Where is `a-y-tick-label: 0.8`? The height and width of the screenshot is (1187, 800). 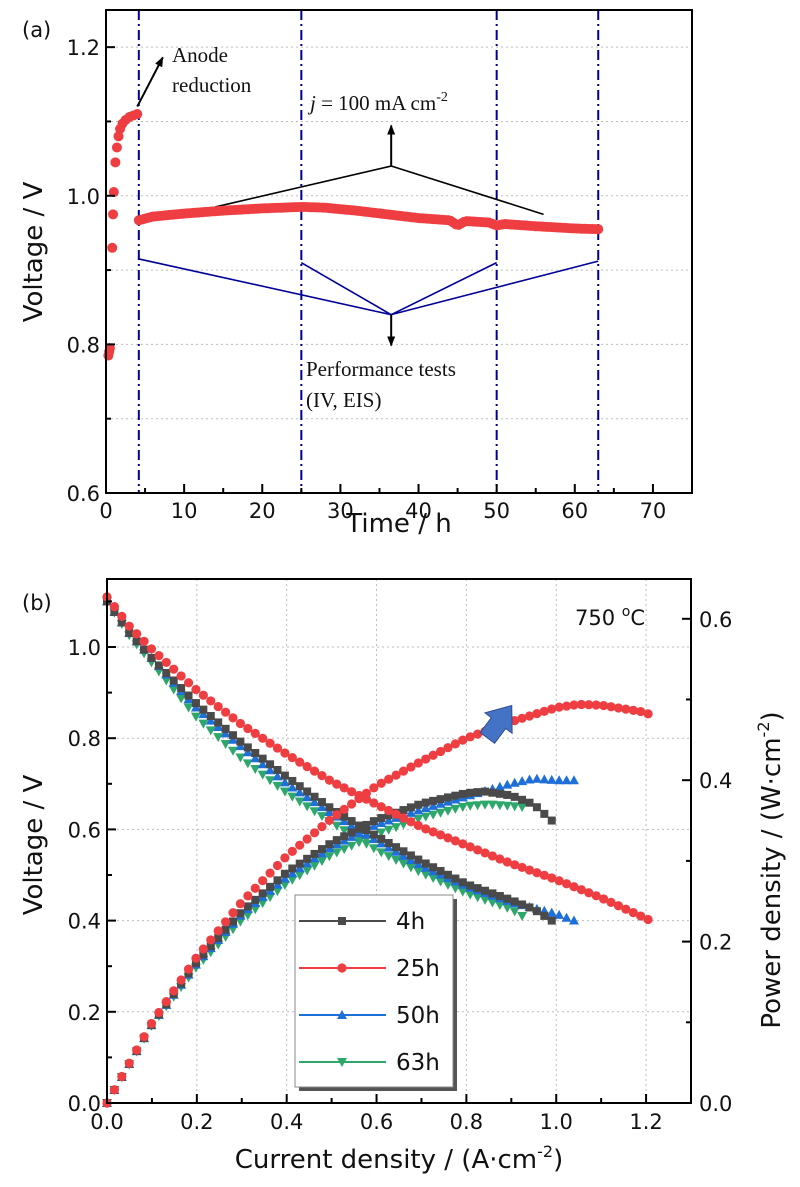
a-y-tick-label: 0.8 is located at coordinates (83, 345).